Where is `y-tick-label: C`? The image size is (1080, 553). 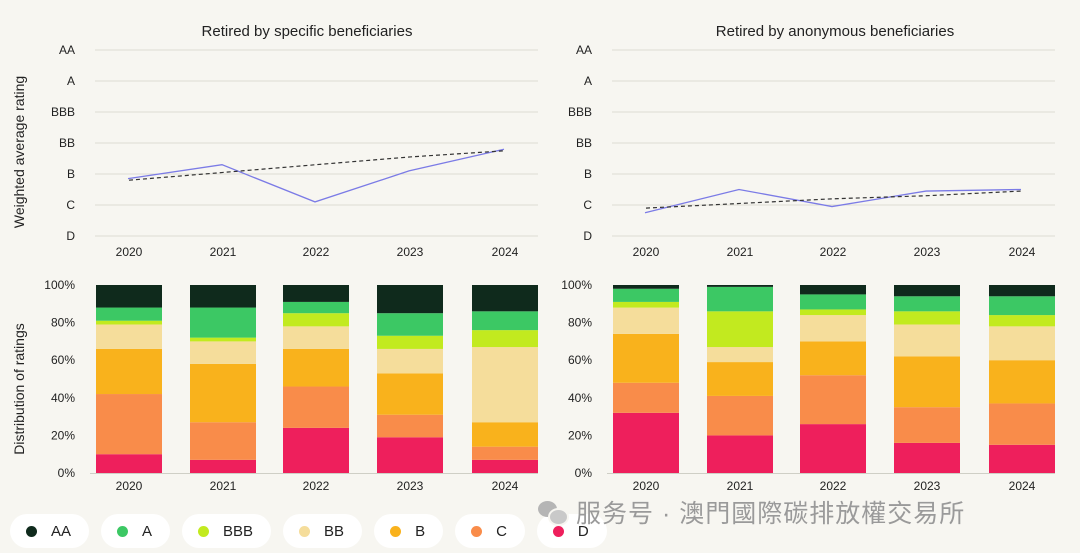
y-tick-label: C is located at coordinates (587, 205).